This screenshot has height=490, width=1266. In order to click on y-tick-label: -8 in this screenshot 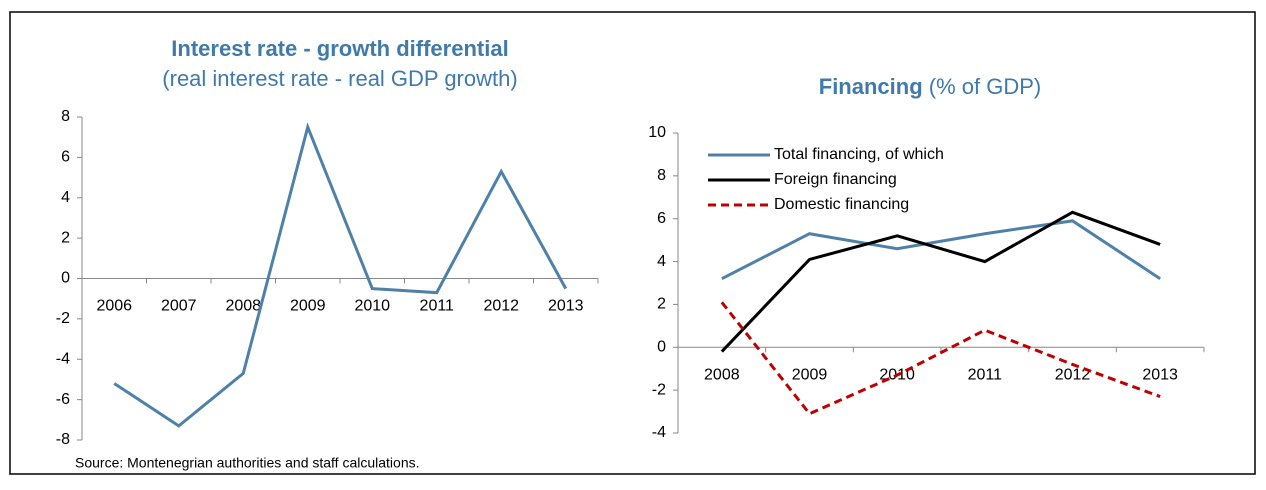, I will do `click(63, 439)`.